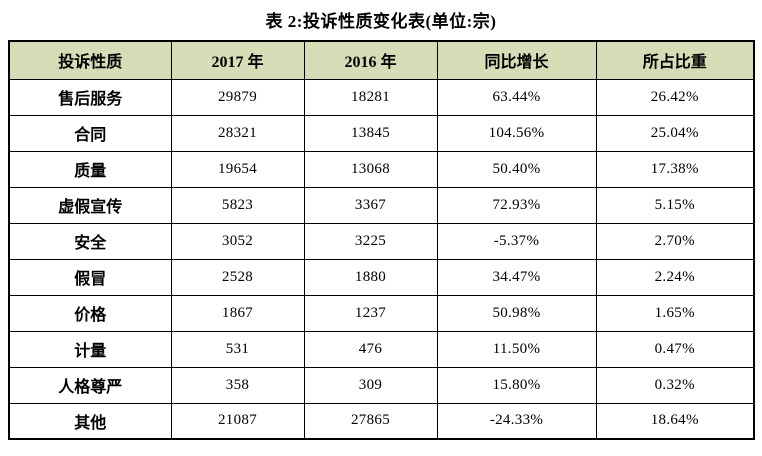 This screenshot has width=762, height=456. What do you see at coordinates (237, 241) in the screenshot?
I see `cell-2017: 3052` at bounding box center [237, 241].